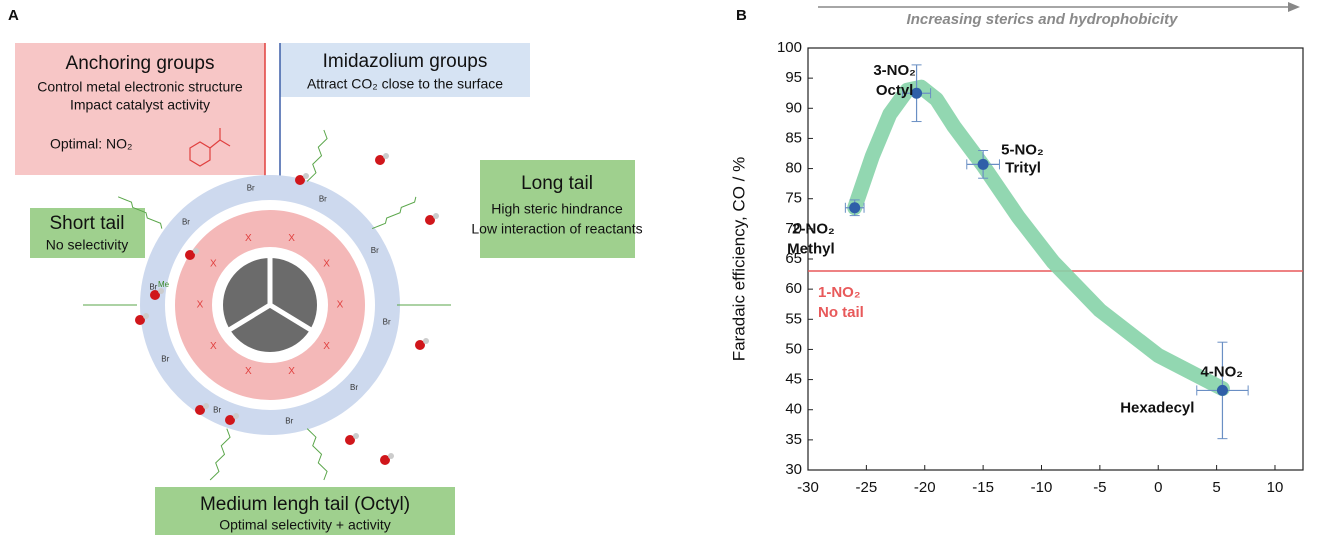  I want to click on point-label: 5-NO₂, so click(1022, 149).